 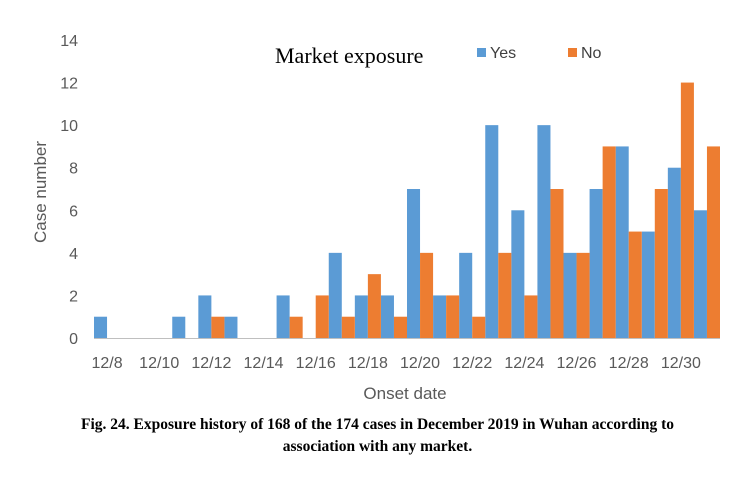 I want to click on x-tick-label: 12/14, so click(x=264, y=363).